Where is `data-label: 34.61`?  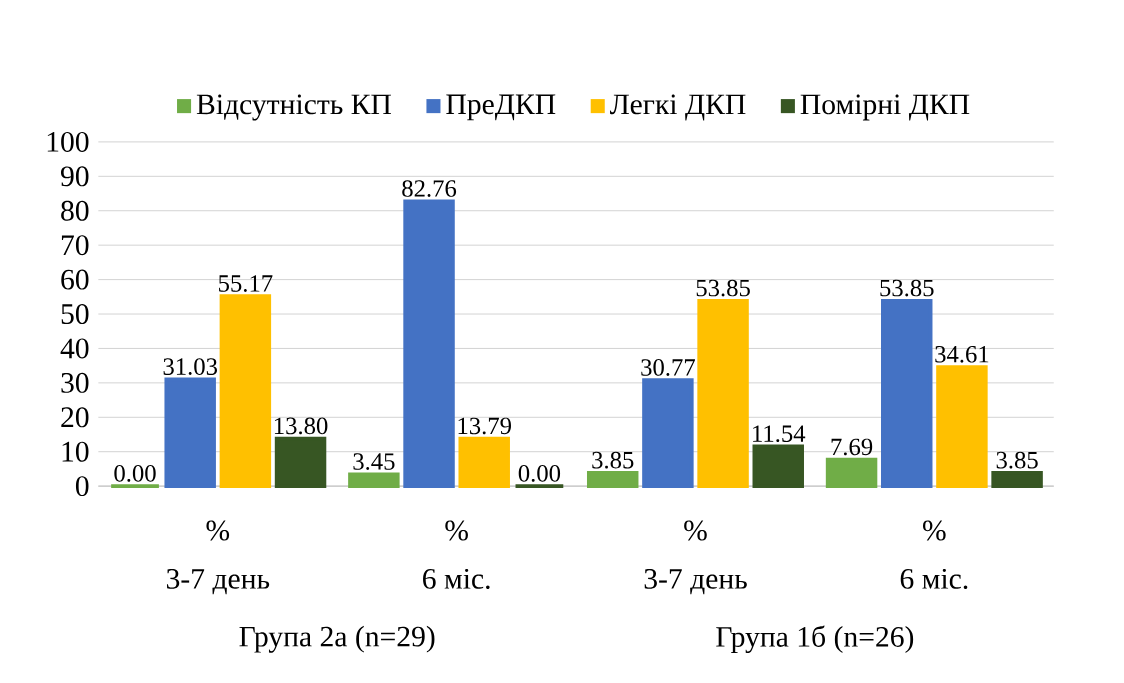 data-label: 34.61 is located at coordinates (962, 354).